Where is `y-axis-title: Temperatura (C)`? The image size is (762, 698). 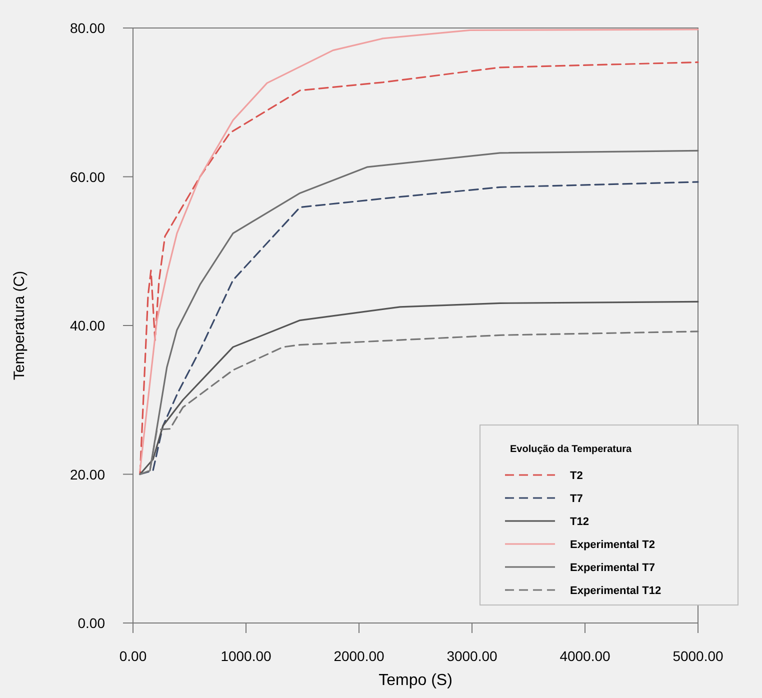 y-axis-title: Temperatura (C) is located at coordinates (19, 325).